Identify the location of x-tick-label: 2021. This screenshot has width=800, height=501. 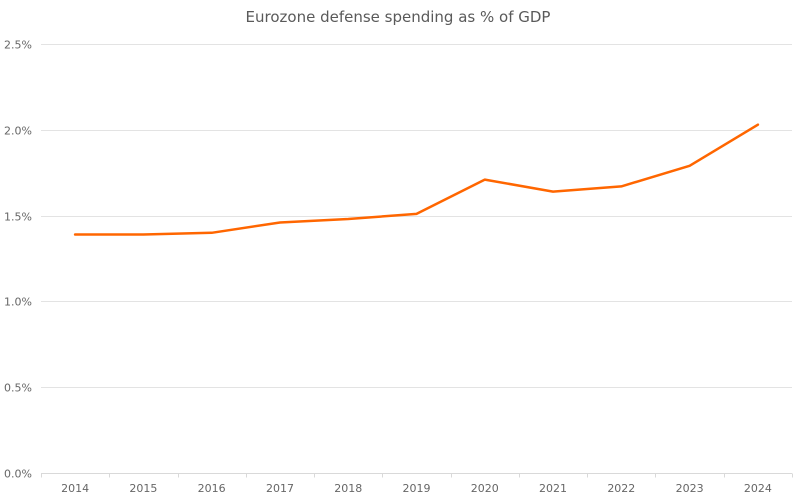
(553, 488).